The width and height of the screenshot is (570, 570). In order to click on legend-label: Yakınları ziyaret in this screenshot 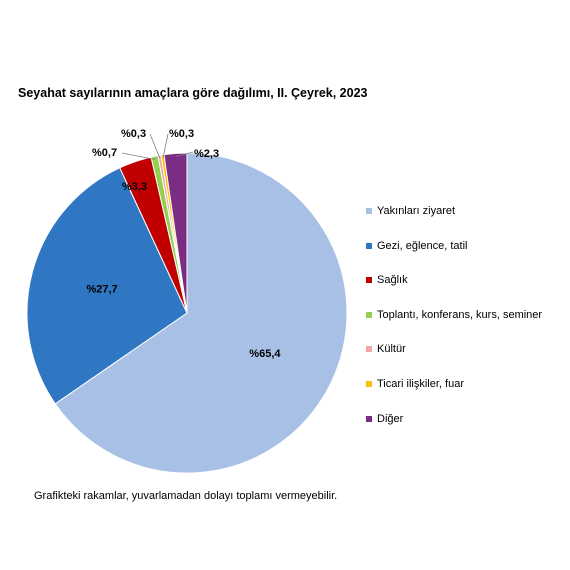, I will do `click(416, 211)`.